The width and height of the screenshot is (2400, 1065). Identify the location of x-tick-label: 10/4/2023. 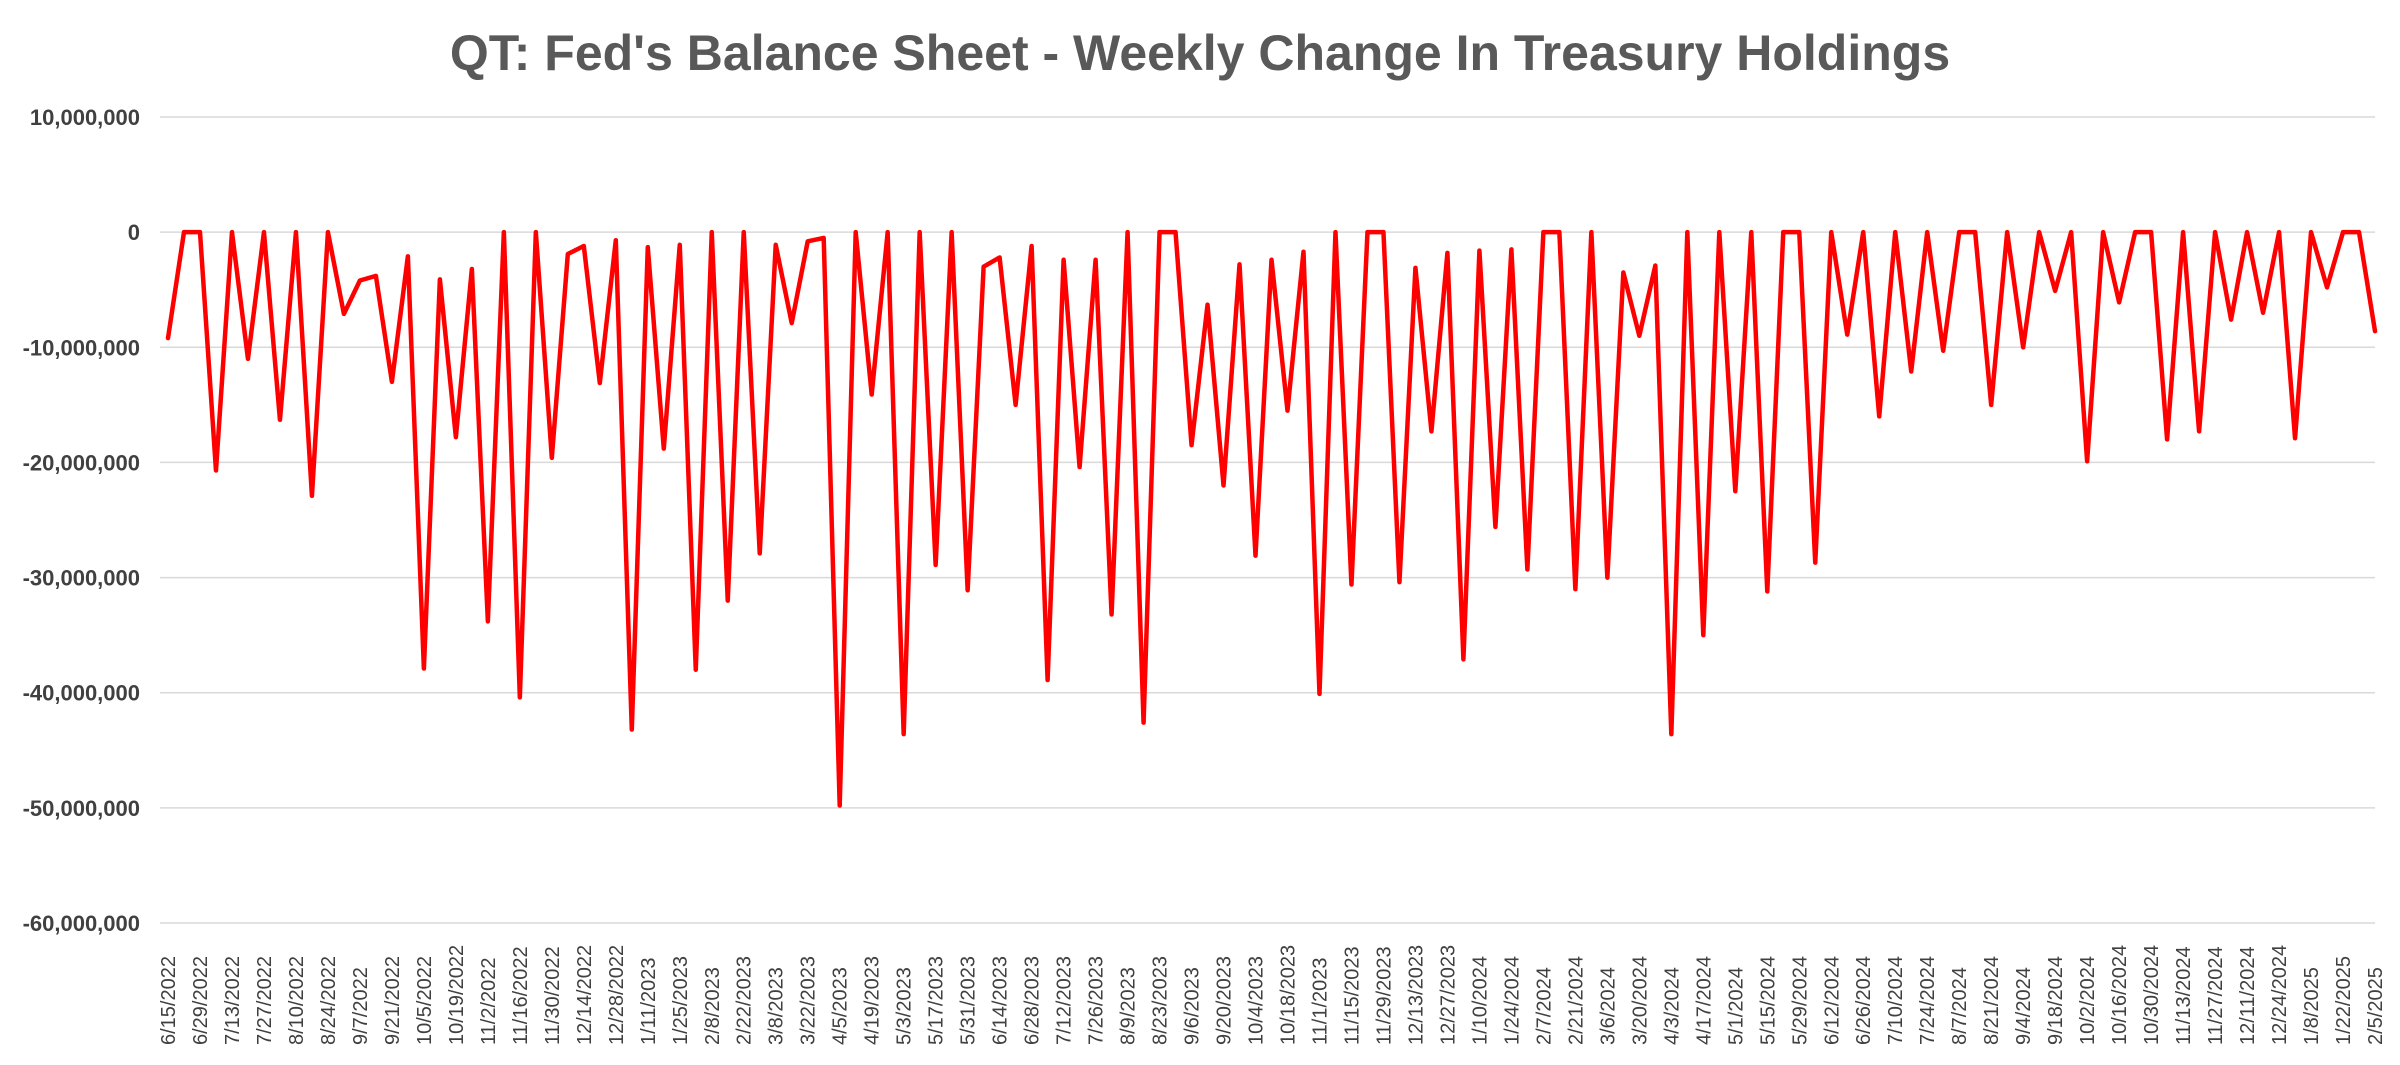
(1257, 1000).